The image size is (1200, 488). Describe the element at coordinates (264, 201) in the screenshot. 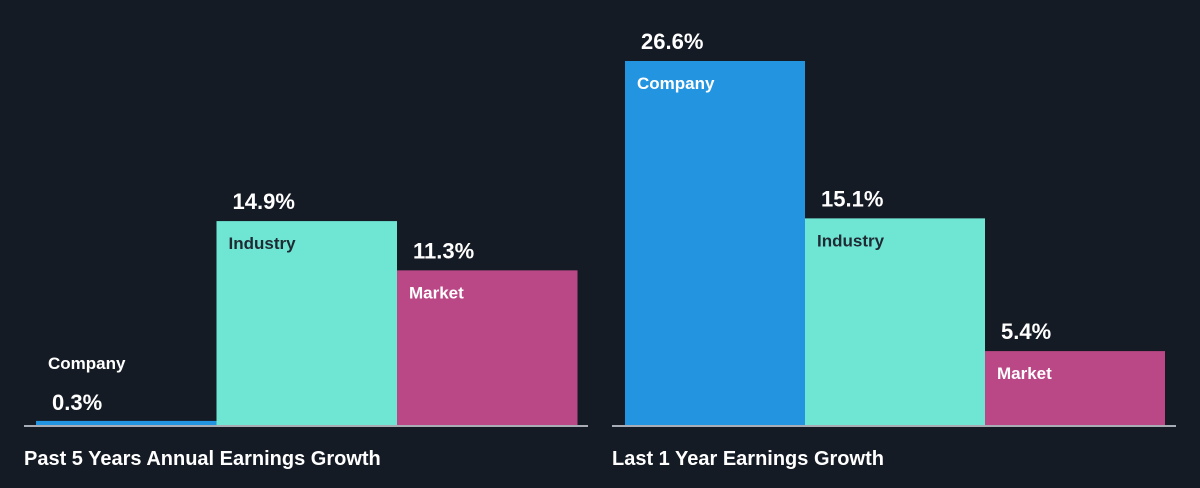

I see `value-label-industry: 14.9%` at that location.